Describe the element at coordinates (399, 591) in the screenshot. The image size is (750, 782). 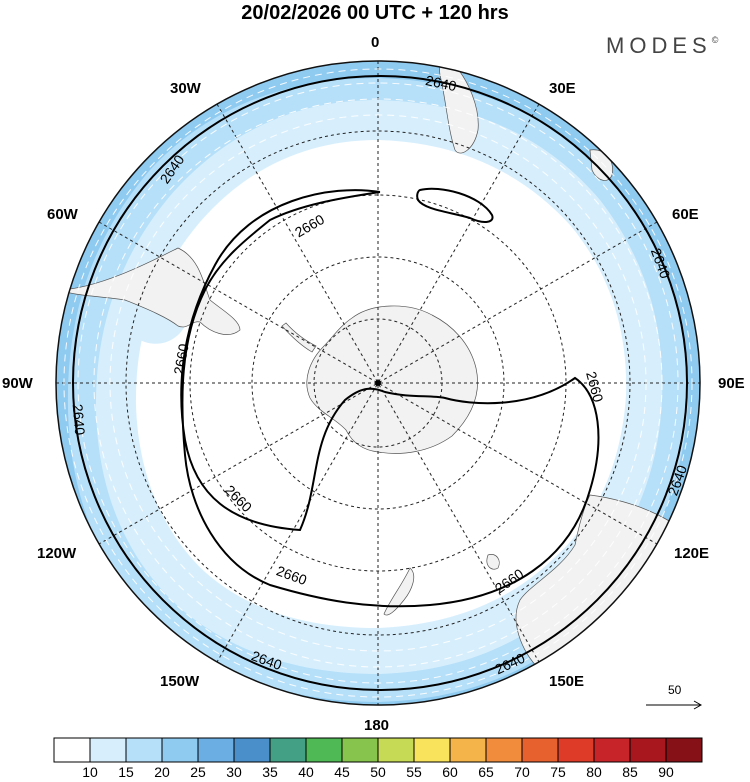
I see `new-zealand` at that location.